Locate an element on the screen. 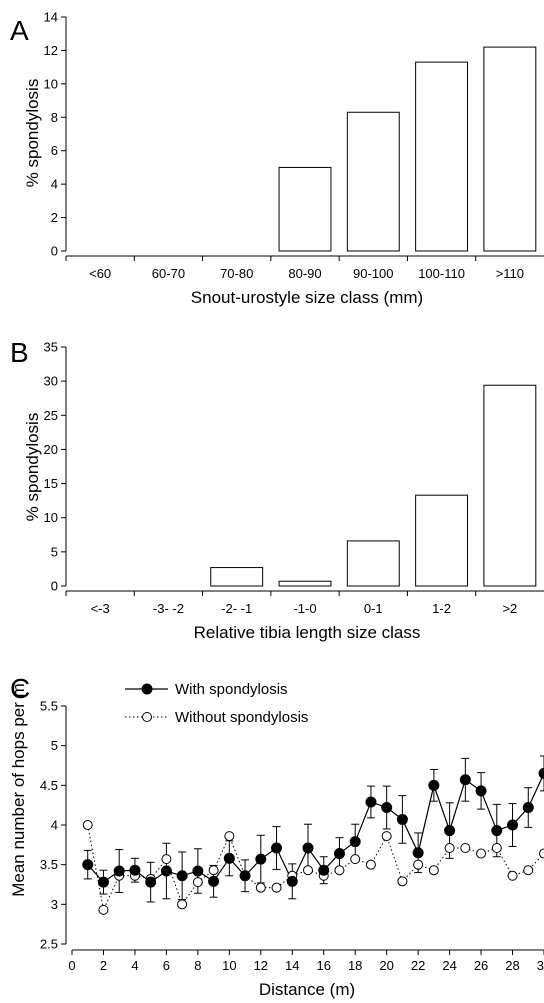  panel-c-y-tick-label: 2.5 is located at coordinates (49, 944).